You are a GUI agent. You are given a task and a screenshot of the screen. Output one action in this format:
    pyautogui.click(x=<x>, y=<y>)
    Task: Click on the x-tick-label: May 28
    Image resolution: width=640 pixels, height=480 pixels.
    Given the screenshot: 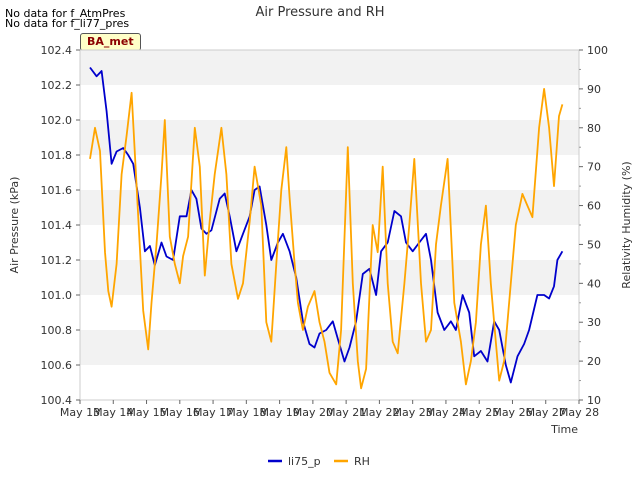 What is the action you would take?
    pyautogui.click(x=579, y=412)
    